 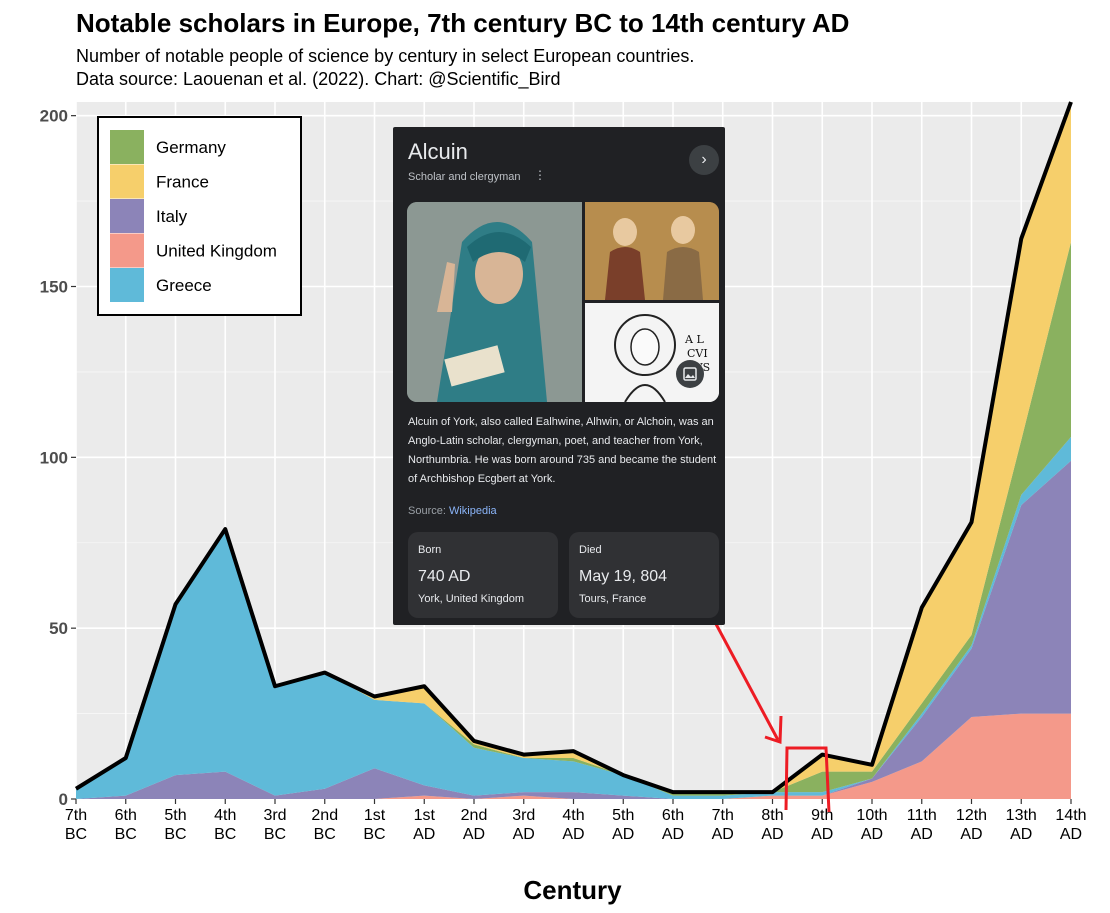 I want to click on svg-text: A L, so click(x=694, y=339).